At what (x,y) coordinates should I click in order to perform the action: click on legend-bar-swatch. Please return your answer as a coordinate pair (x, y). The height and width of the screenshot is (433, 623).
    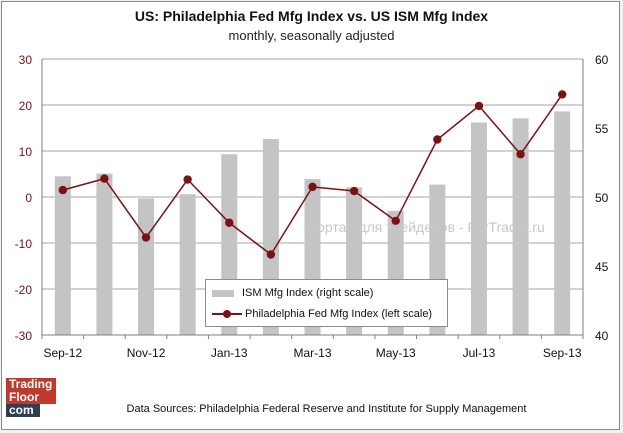
    Looking at the image, I should click on (223, 293).